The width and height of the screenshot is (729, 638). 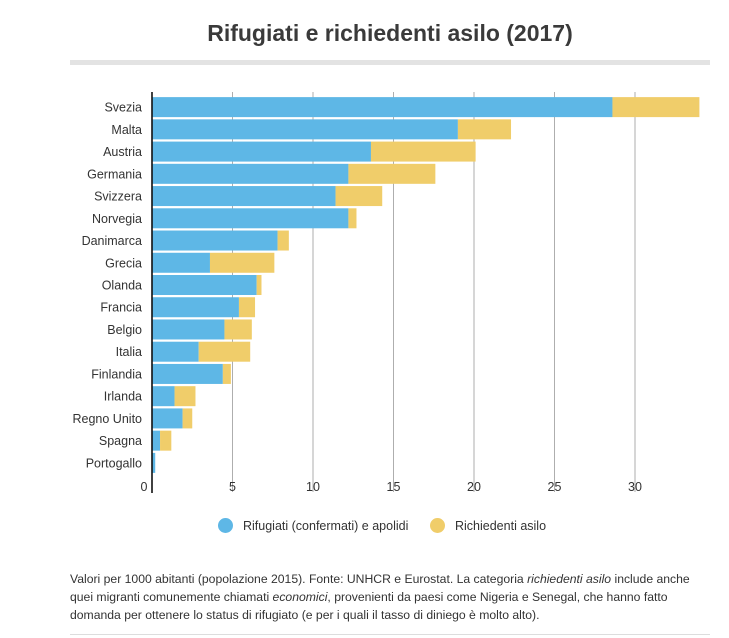 I want to click on category-label: Austria, so click(x=122, y=152).